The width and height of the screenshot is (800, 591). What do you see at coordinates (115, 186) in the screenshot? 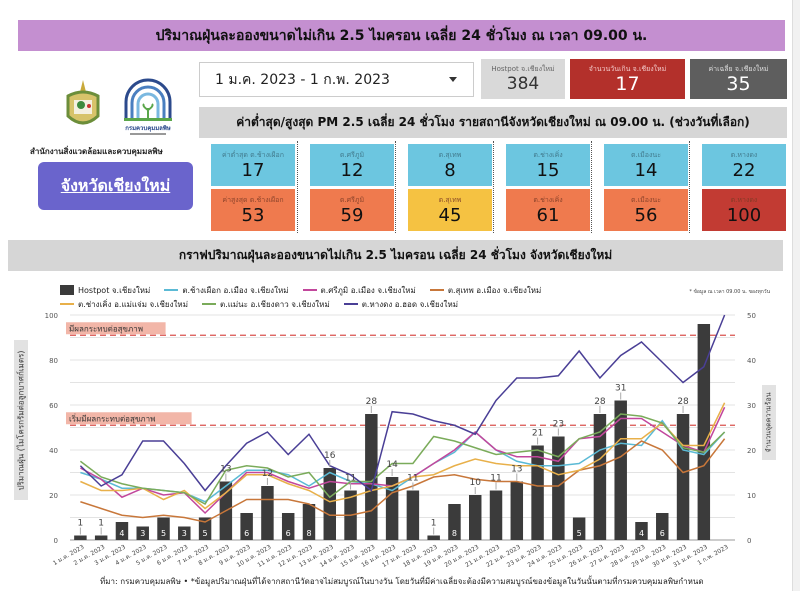
I see `province-button: จังหวัดเชียงใหม่` at bounding box center [115, 186].